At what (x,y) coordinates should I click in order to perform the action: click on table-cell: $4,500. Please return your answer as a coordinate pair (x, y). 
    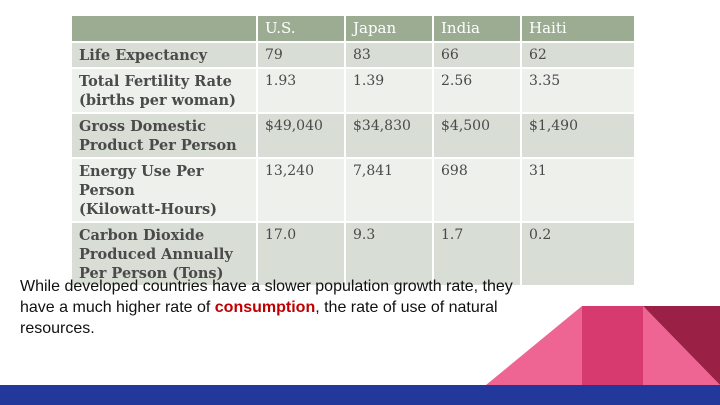
    Looking at the image, I should click on (477, 135).